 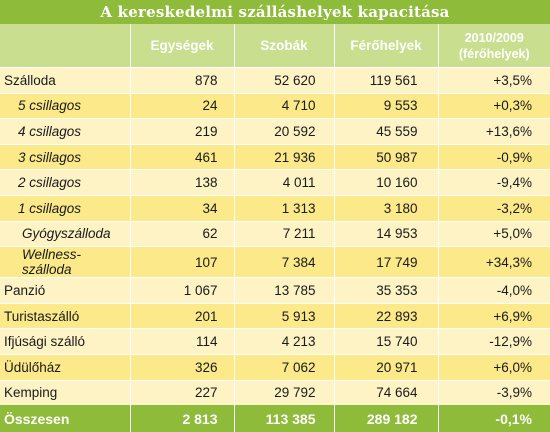 What do you see at coordinates (385, 341) in the screenshot?
I see `row-beds: 15 740` at bounding box center [385, 341].